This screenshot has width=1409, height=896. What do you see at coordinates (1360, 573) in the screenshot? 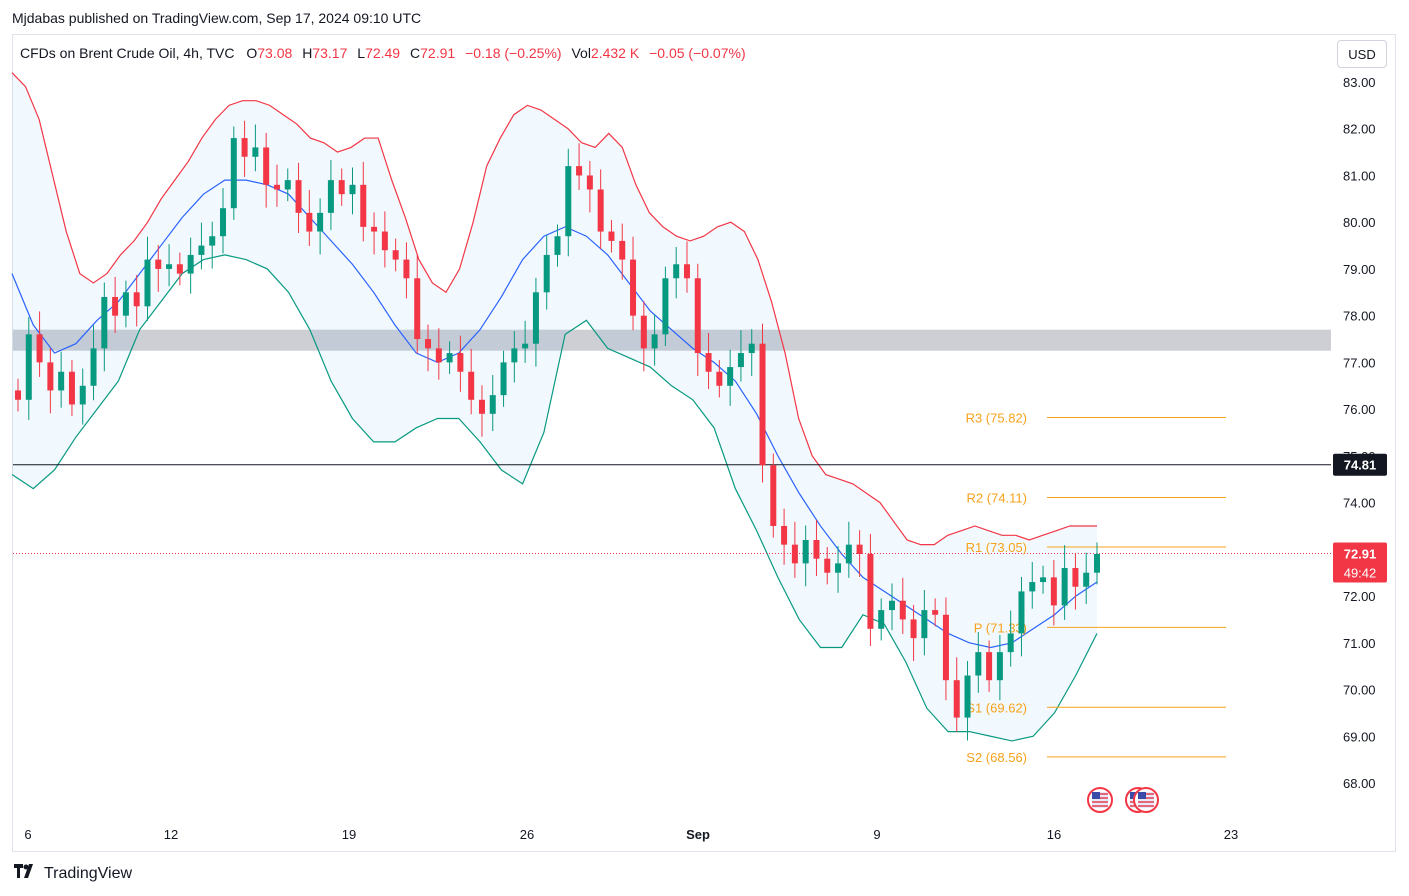
I see `countdown-text: 49:42` at bounding box center [1360, 573].